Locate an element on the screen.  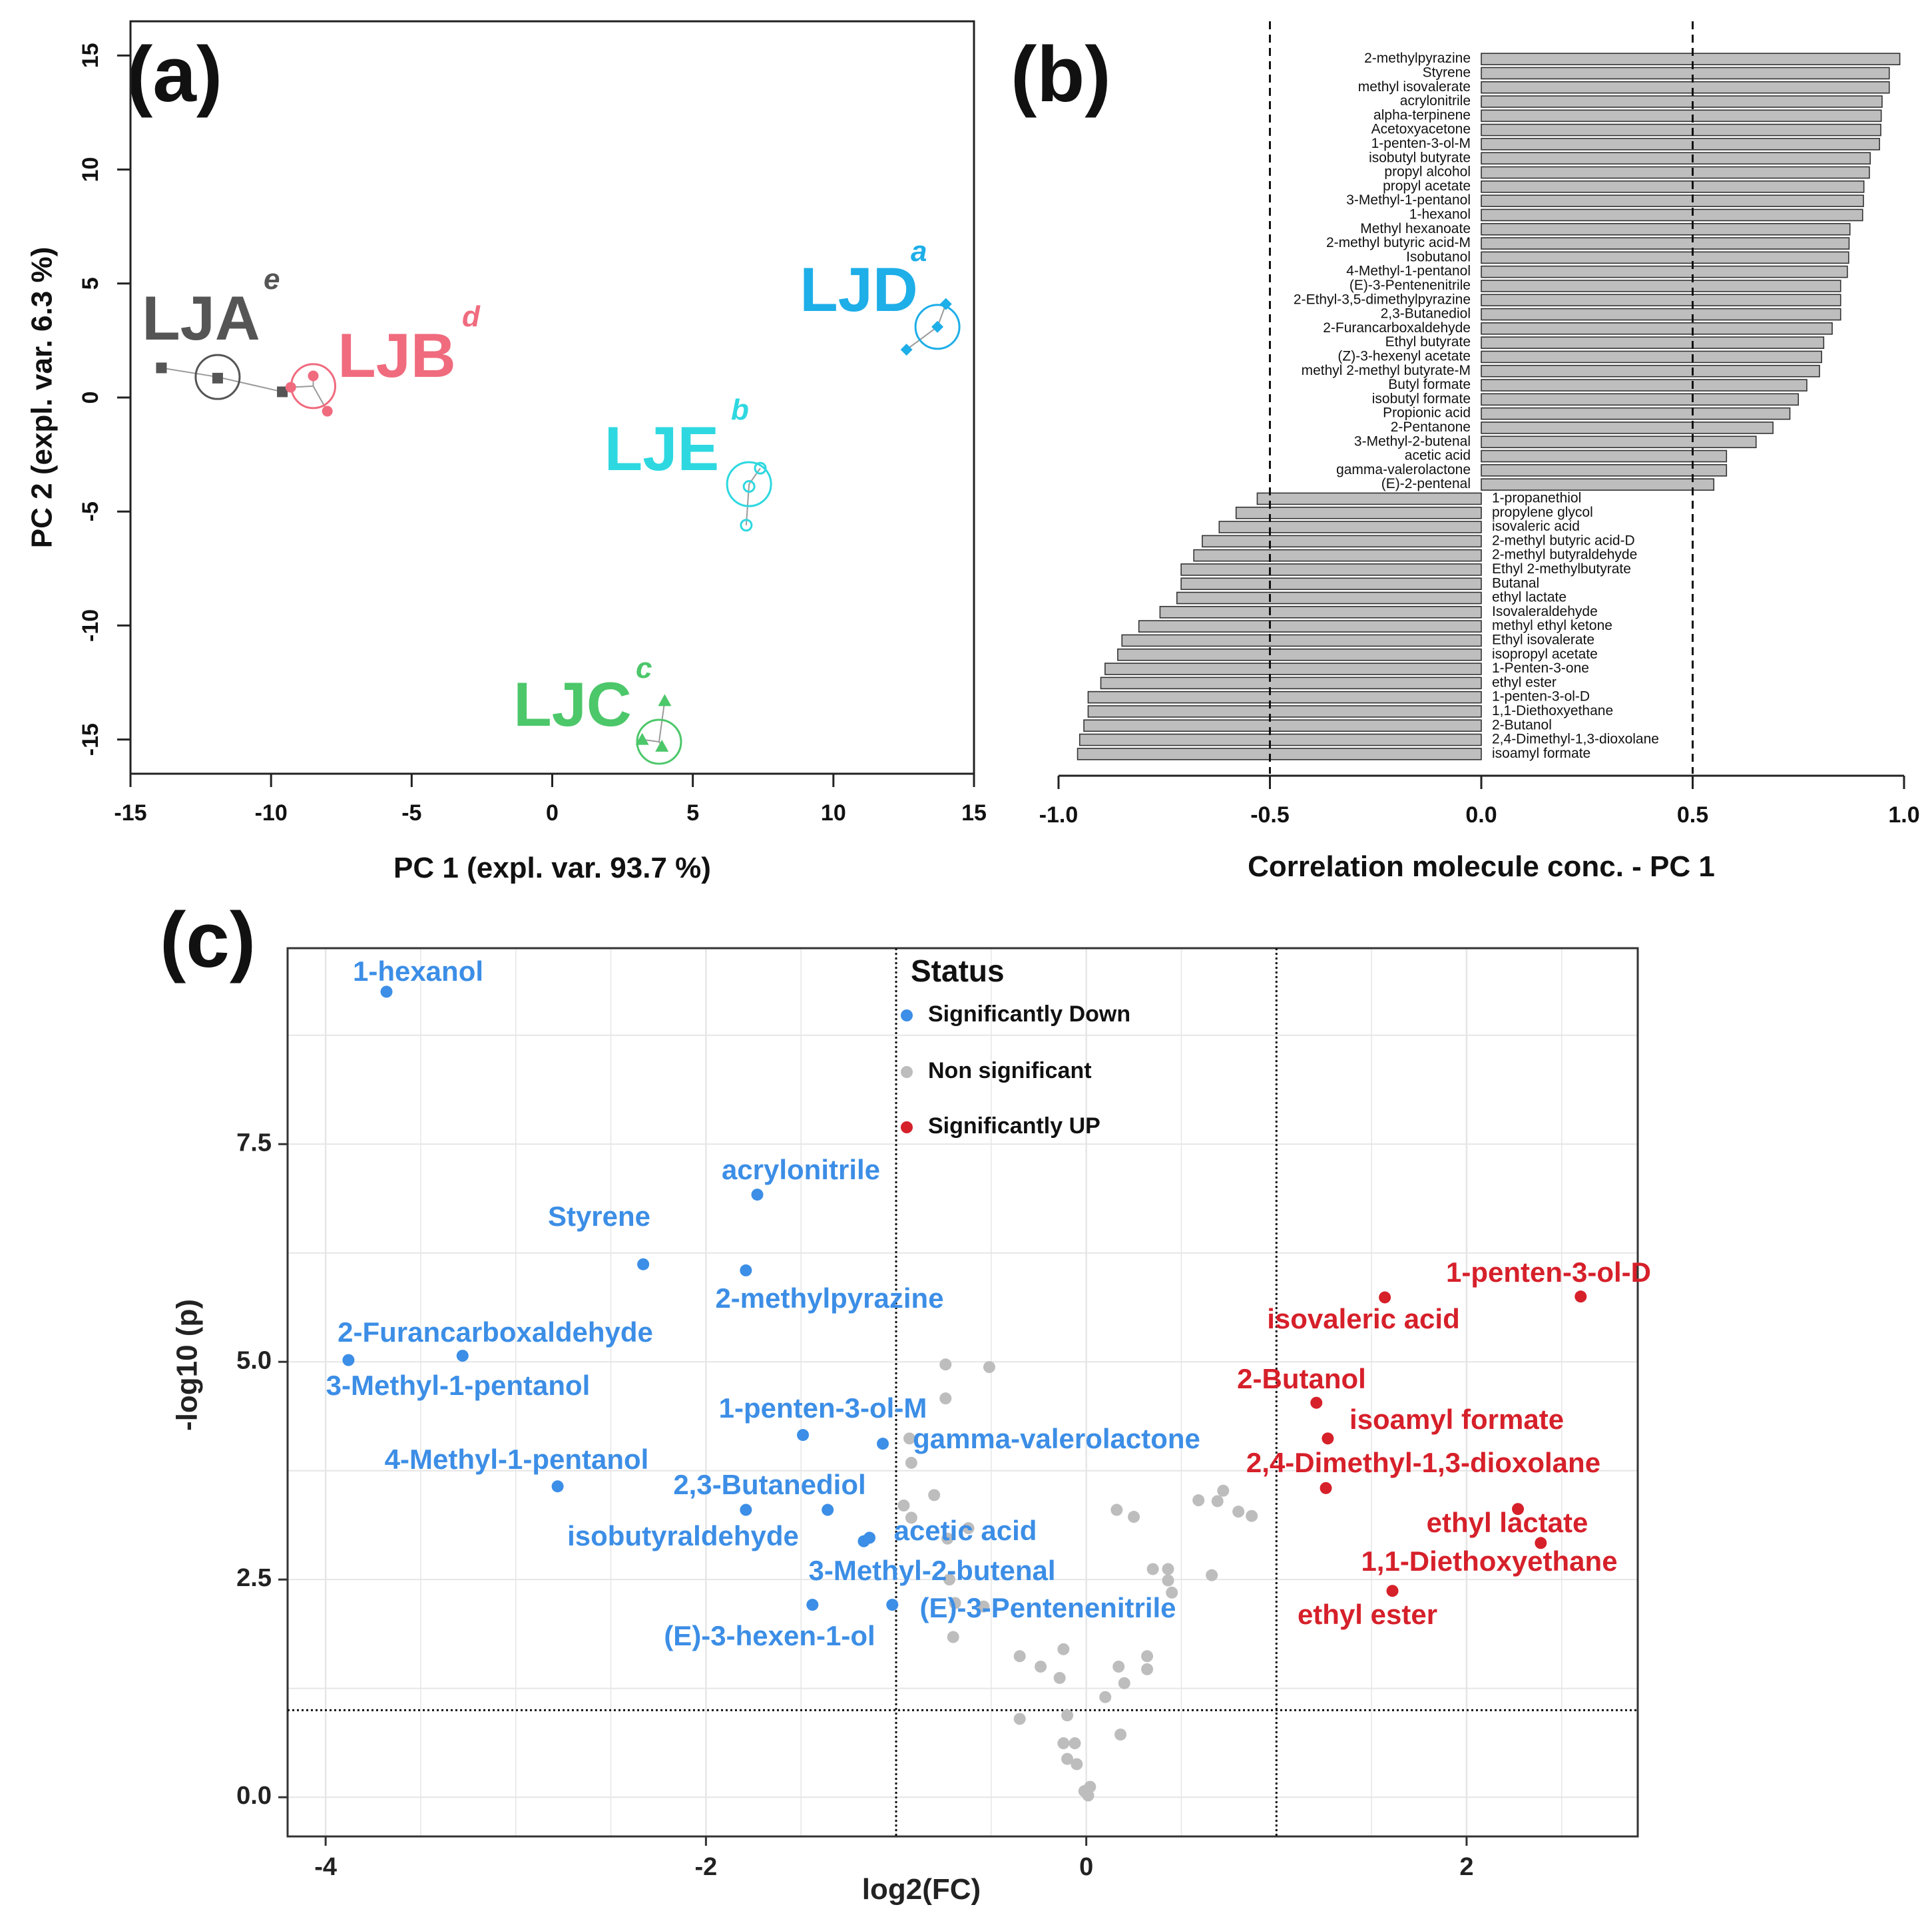
bar-label-e-3-pentenenitrile: (E)-3-Pentenenitrile is located at coordinates (1410, 285).